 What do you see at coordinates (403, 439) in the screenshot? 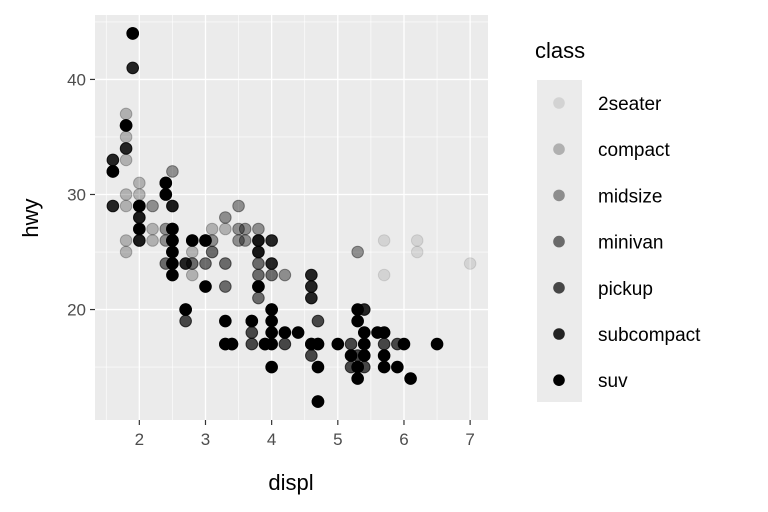
I see `x-tick-label: 6` at bounding box center [403, 439].